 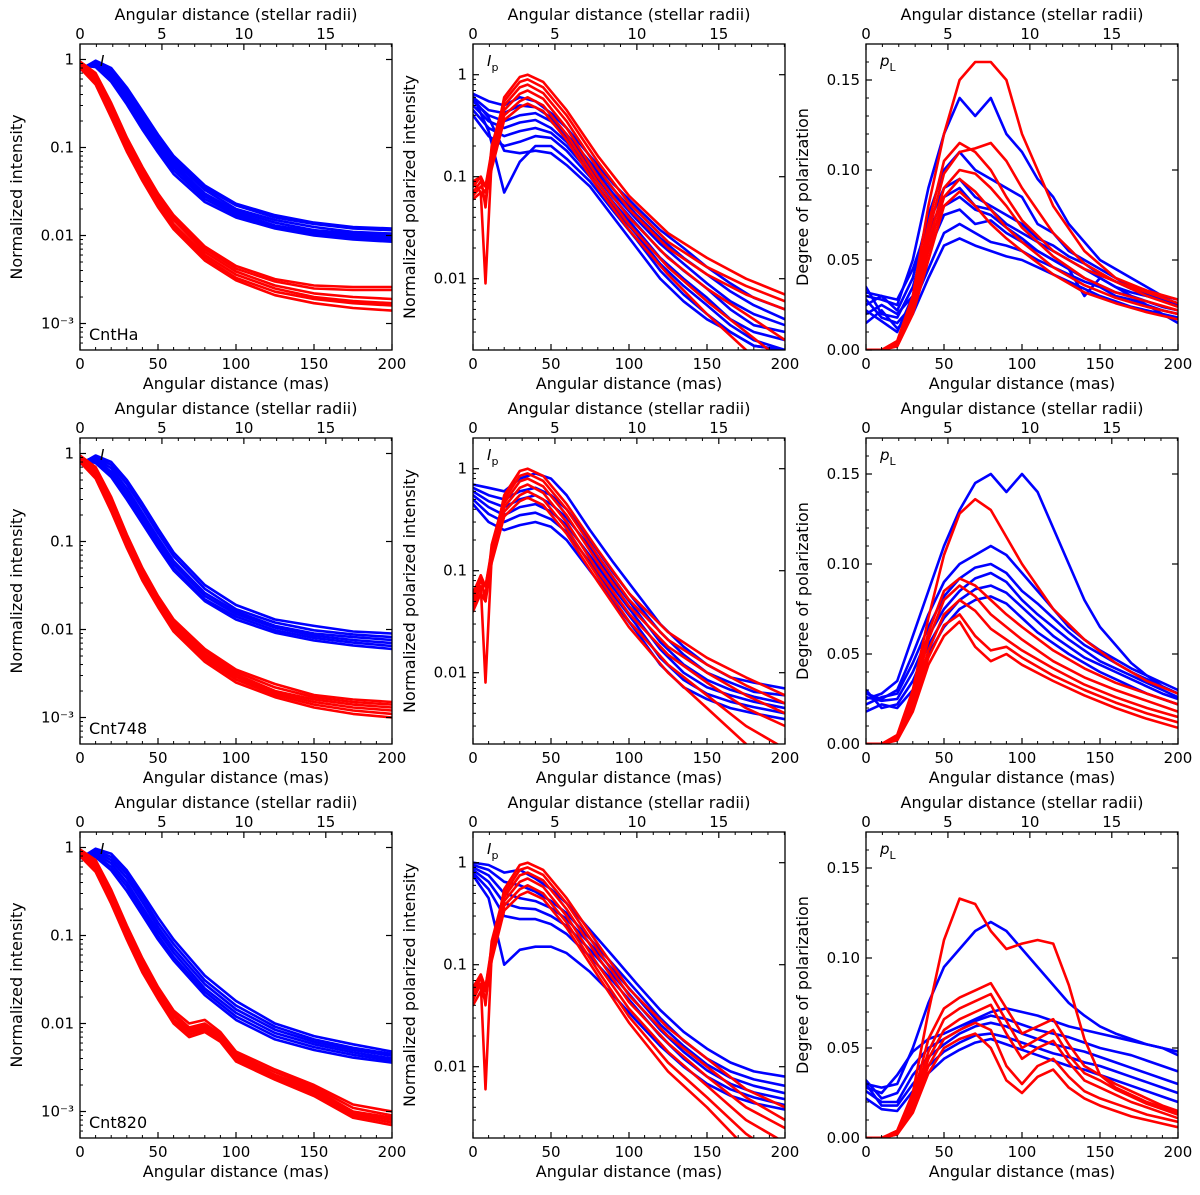 What do you see at coordinates (450, 1067) in the screenshot?
I see `y-tick-label: 0.01` at bounding box center [450, 1067].